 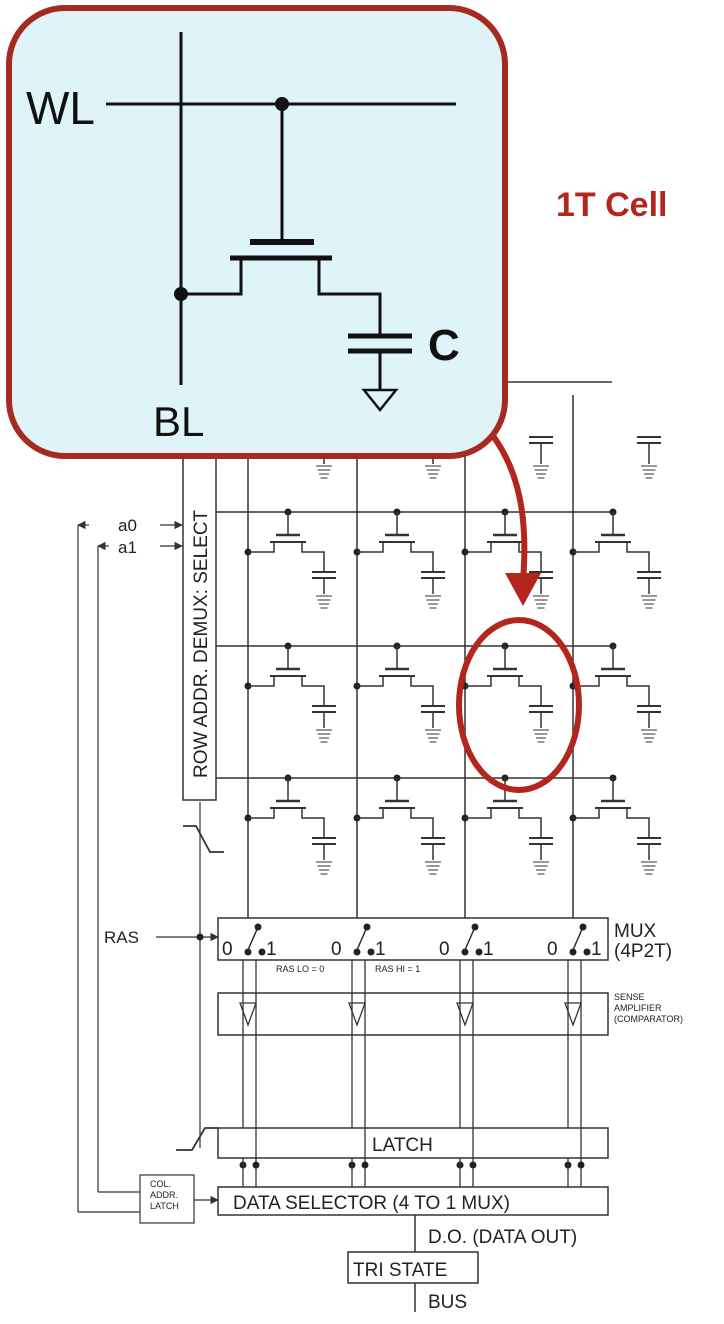 What do you see at coordinates (197, 1139) in the screenshot?
I see `latch-rising-edge-glyph` at bounding box center [197, 1139].